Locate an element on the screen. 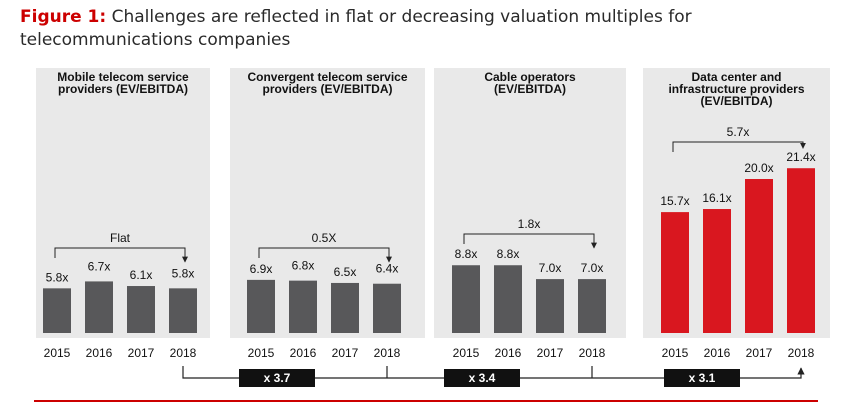  bar-4-2018 is located at coordinates (801, 250).